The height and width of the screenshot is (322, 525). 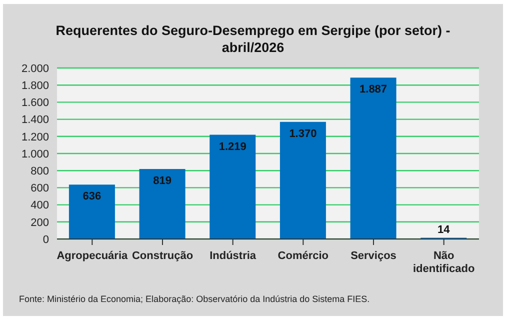 I want to click on x-tick-label: Comércio, so click(x=303, y=256).